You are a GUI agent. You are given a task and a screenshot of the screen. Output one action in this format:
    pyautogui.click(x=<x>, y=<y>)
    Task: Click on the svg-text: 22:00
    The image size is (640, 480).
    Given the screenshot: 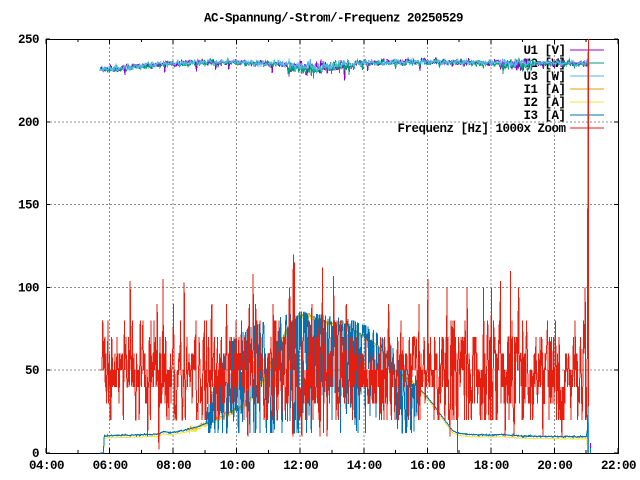 What is the action you would take?
    pyautogui.click(x=618, y=466)
    